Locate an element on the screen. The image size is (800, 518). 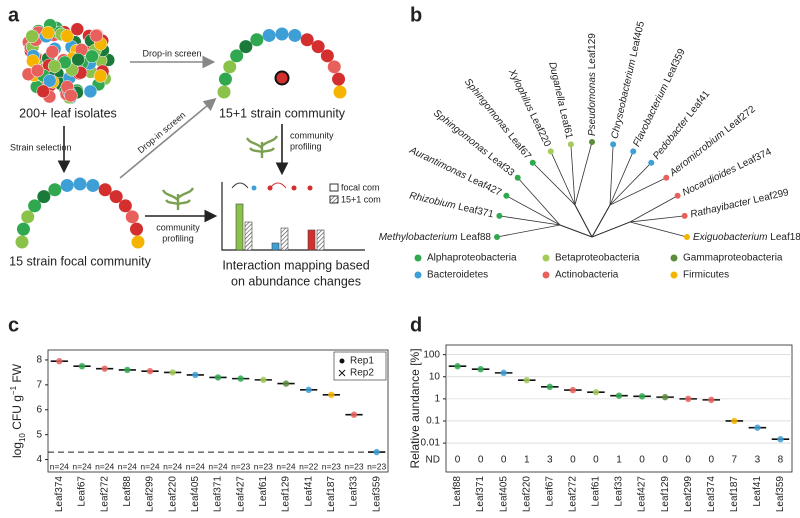
leaf-label: Exiguobacterium Leaf187 is located at coordinates (746, 237).